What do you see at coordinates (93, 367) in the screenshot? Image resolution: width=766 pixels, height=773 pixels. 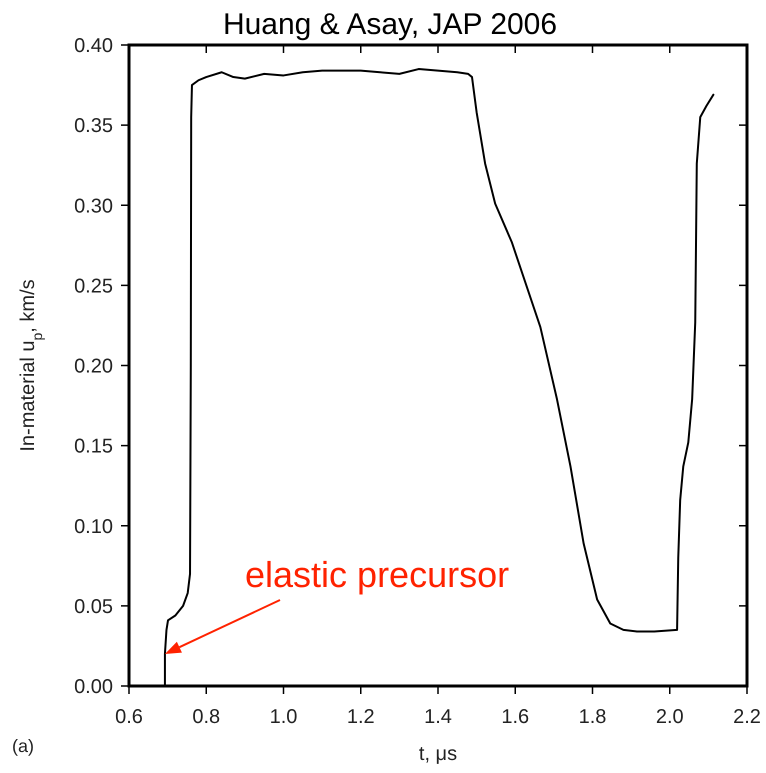 I see `y-tick-label: 0.20` at bounding box center [93, 367].